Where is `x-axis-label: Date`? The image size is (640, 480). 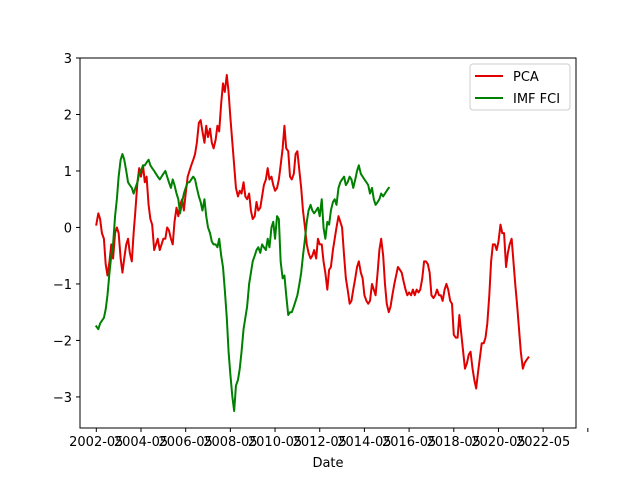 x-axis-label: Date is located at coordinates (327, 463).